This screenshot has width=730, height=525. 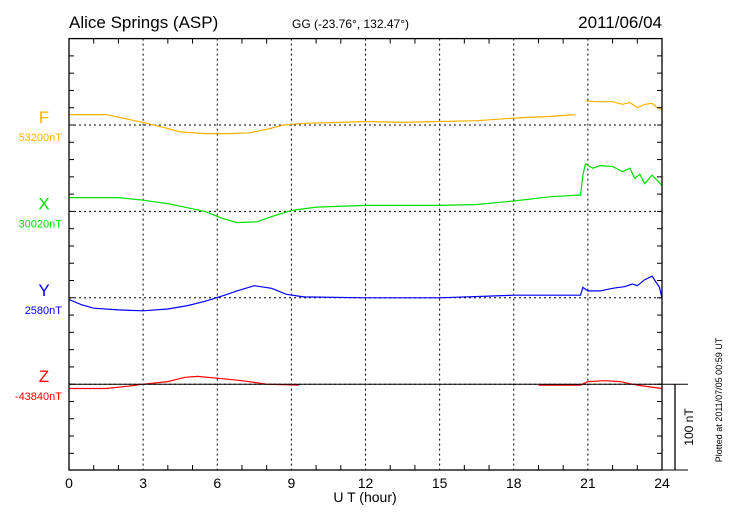 I want to click on x-tick-label: 15, so click(x=440, y=483).